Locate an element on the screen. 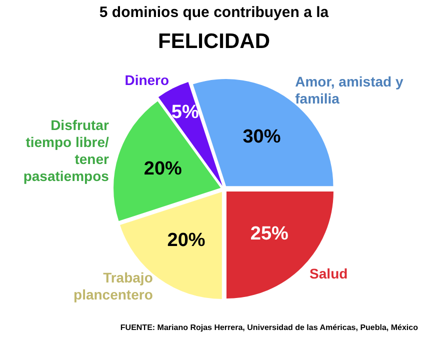 Image resolution: width=428 pixels, height=338 pixels. slice-label: Disfrutar tiempo libre/ tener pasatiempos is located at coordinates (66, 150).